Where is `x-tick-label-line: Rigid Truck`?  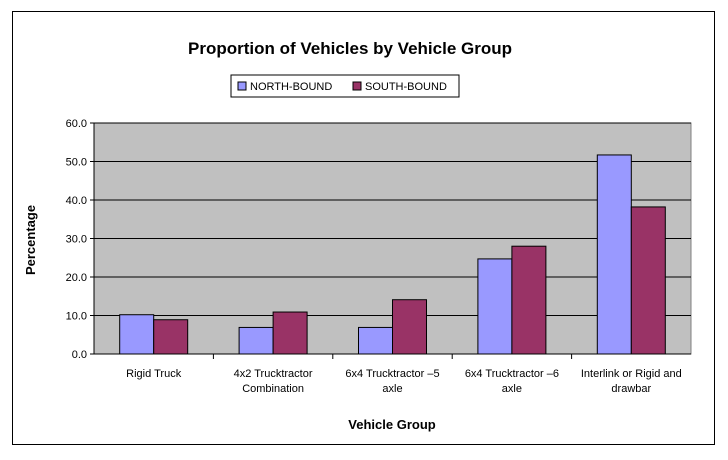
x-tick-label-line: Rigid Truck is located at coordinates (154, 374).